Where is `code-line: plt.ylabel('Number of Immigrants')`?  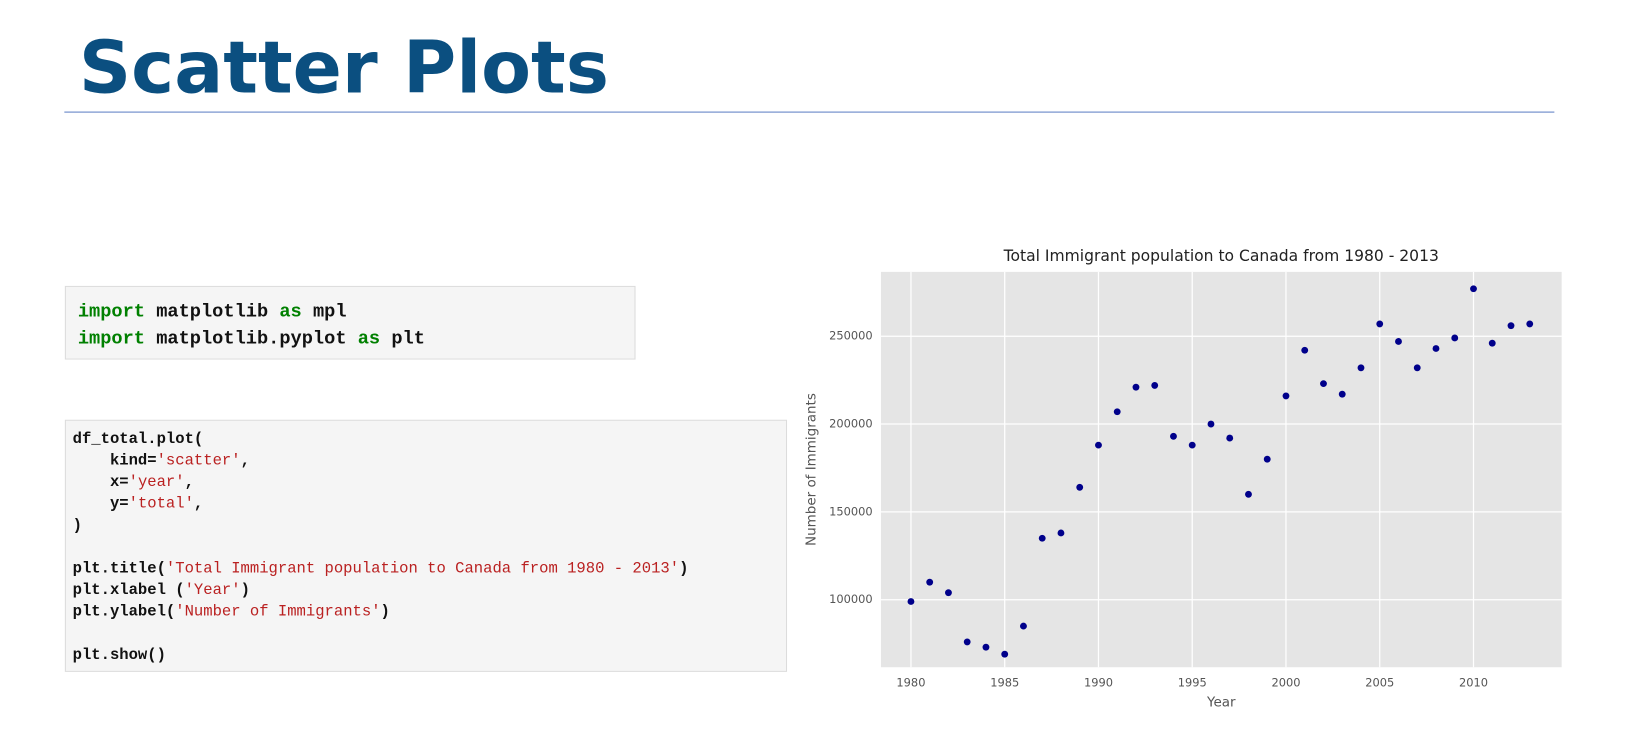 code-line: plt.ylabel('Number of Immigrants') is located at coordinates (231, 612).